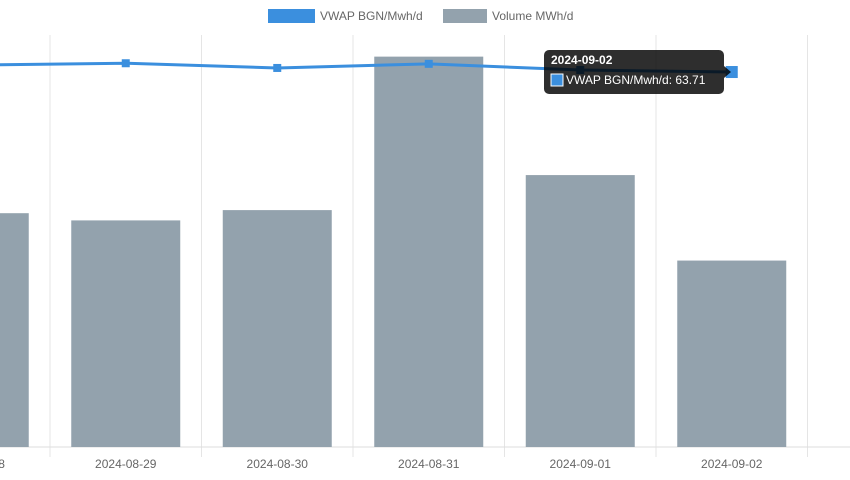  Describe the element at coordinates (278, 464) in the screenshot. I see `x-tick-label: 2024-08-30` at that location.